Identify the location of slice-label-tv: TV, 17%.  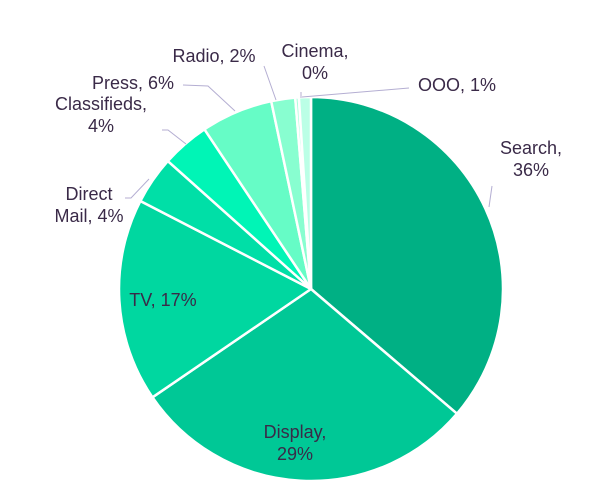
(162, 300).